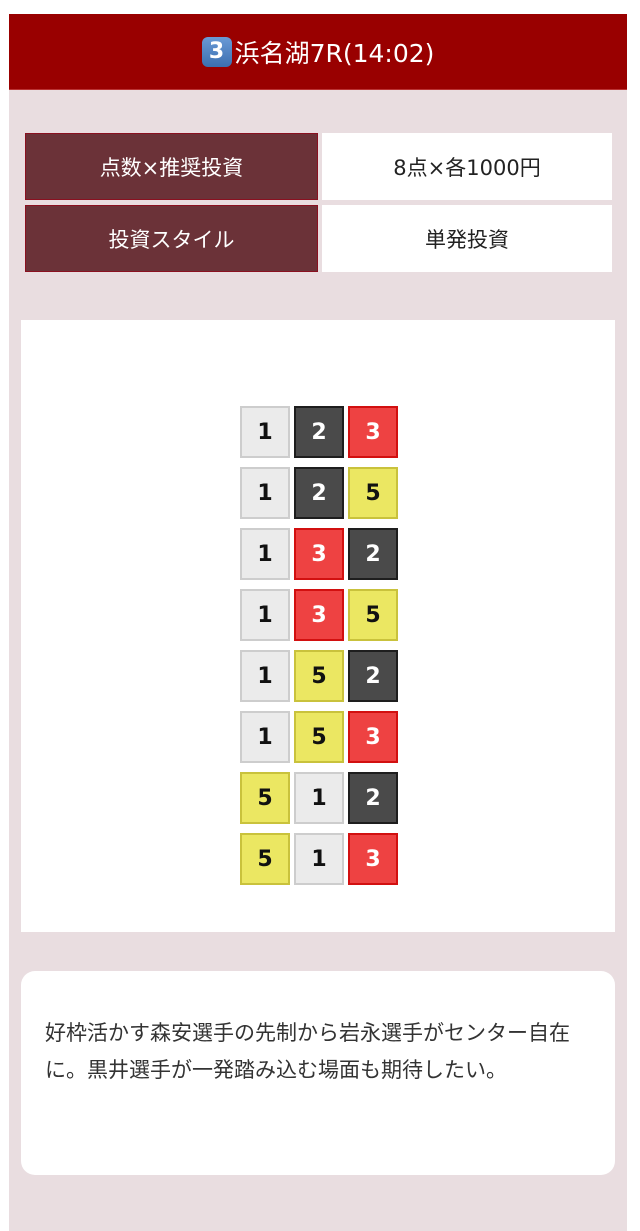  I want to click on info-row-points: 点数×推奨投資 8点×各1000円, so click(318, 166).